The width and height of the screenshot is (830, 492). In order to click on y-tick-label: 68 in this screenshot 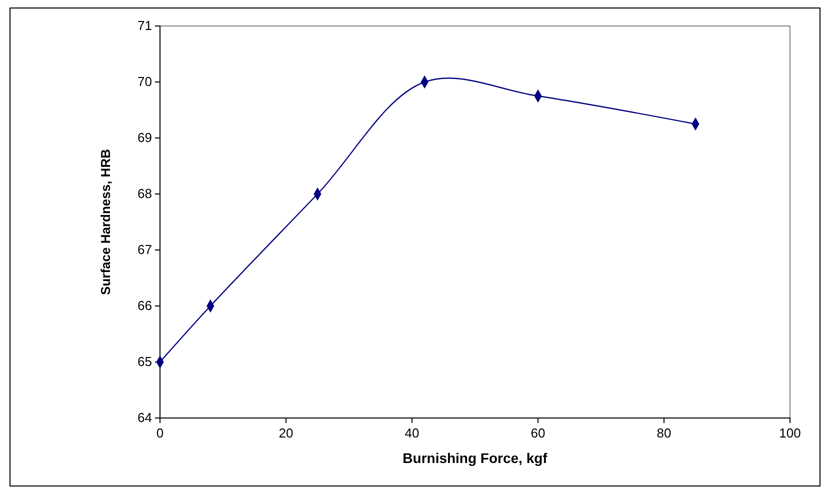, I will do `click(145, 194)`.